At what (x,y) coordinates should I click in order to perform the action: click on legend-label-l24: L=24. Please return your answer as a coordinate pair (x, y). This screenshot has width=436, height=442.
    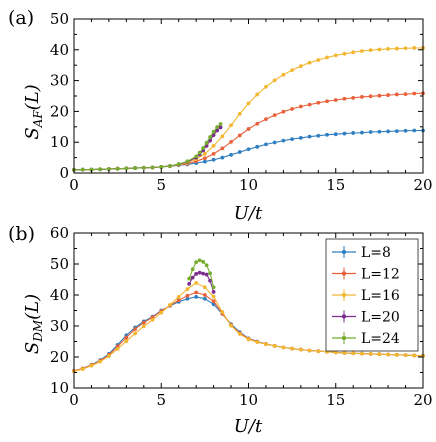
    Looking at the image, I should click on (380, 339).